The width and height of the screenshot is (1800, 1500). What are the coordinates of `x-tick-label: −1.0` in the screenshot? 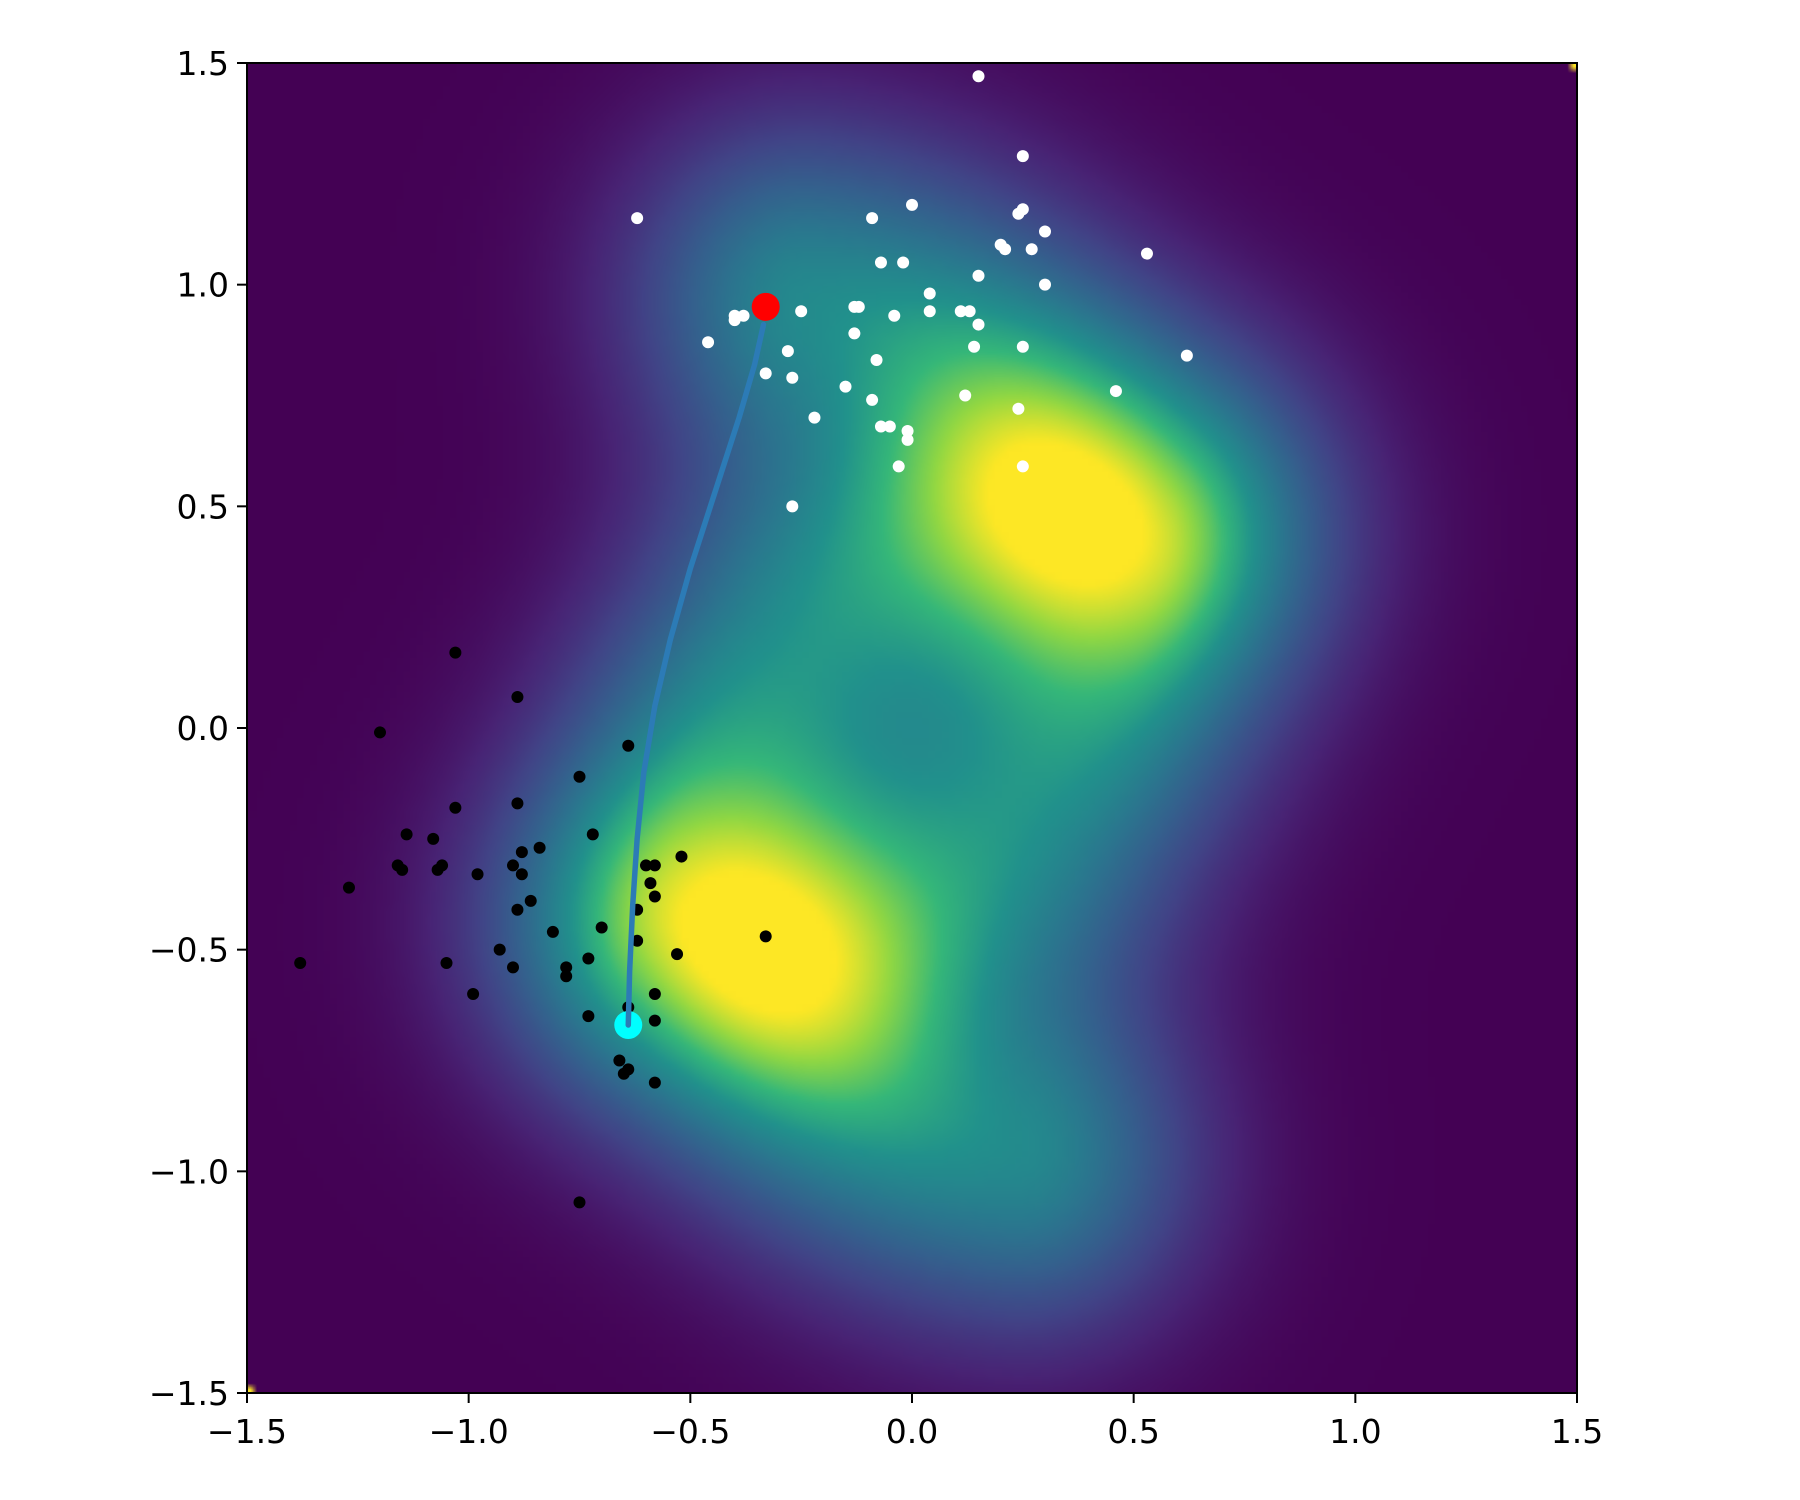 It's located at (469, 1431).